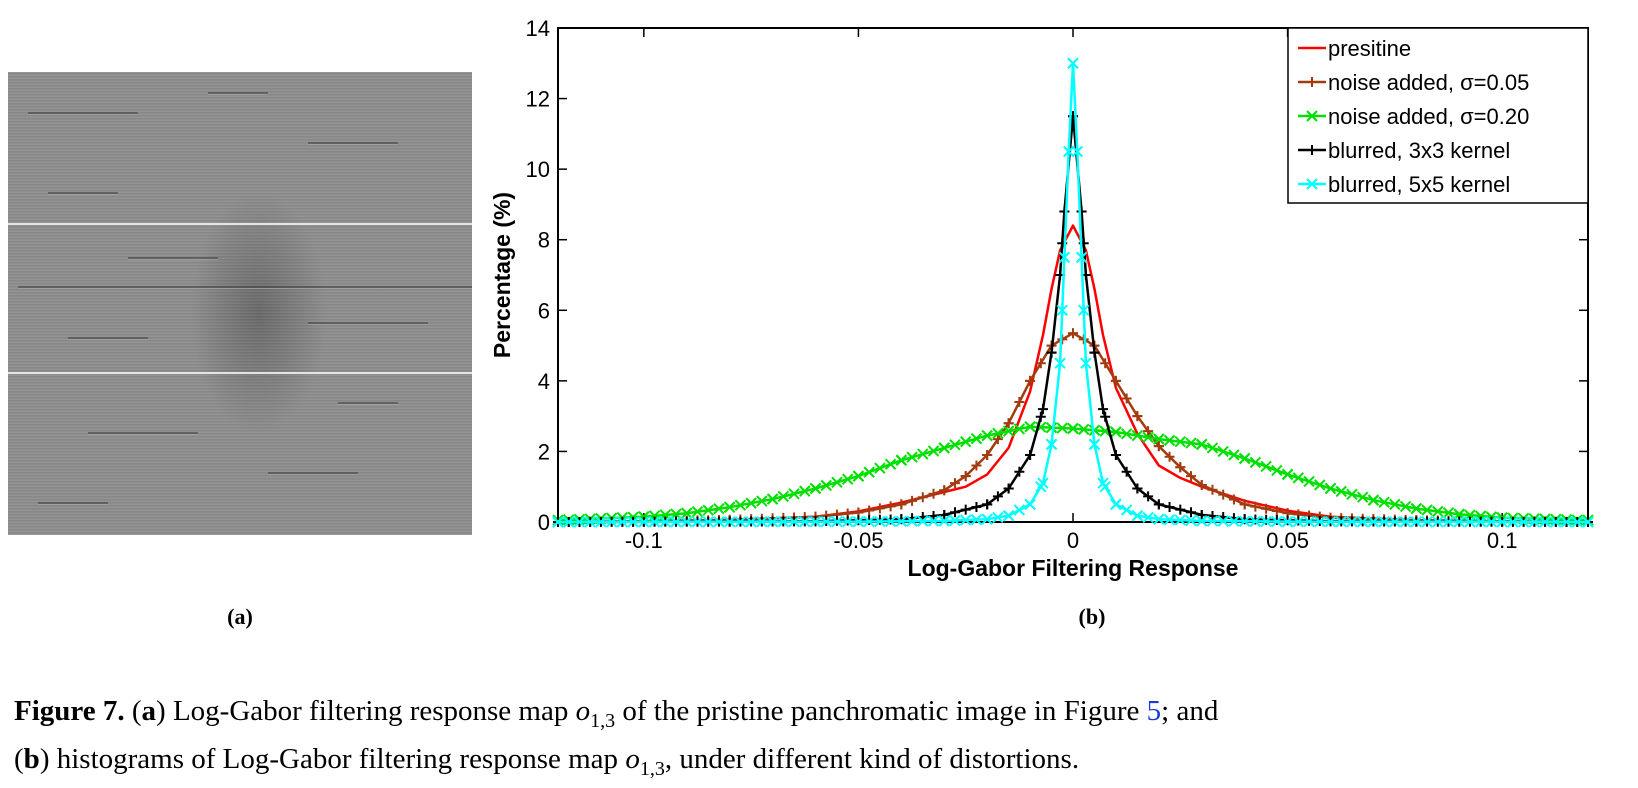 The image size is (1638, 788). I want to click on legend-box, so click(1438, 115).